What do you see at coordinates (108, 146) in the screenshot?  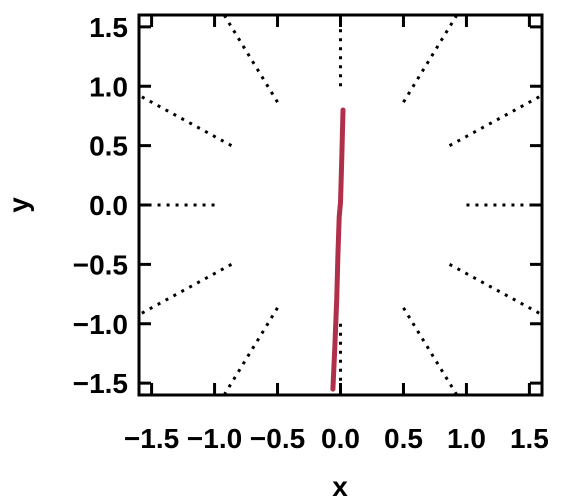 I see `y-tick-label: 0.5` at bounding box center [108, 146].